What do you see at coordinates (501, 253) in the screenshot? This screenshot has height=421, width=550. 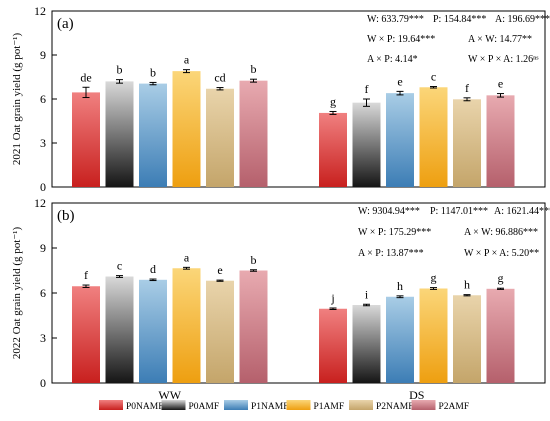 I see `stat-wxpxa: W × P × A: 5.20**` at bounding box center [501, 253].